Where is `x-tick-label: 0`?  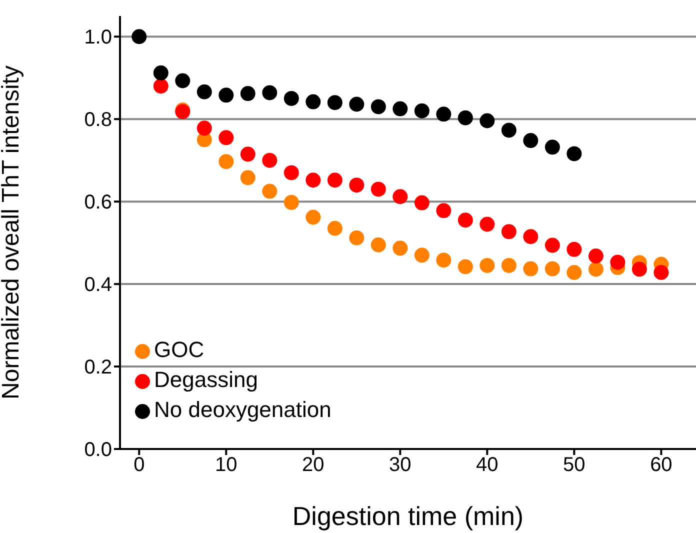 x-tick-label: 0 is located at coordinates (139, 465).